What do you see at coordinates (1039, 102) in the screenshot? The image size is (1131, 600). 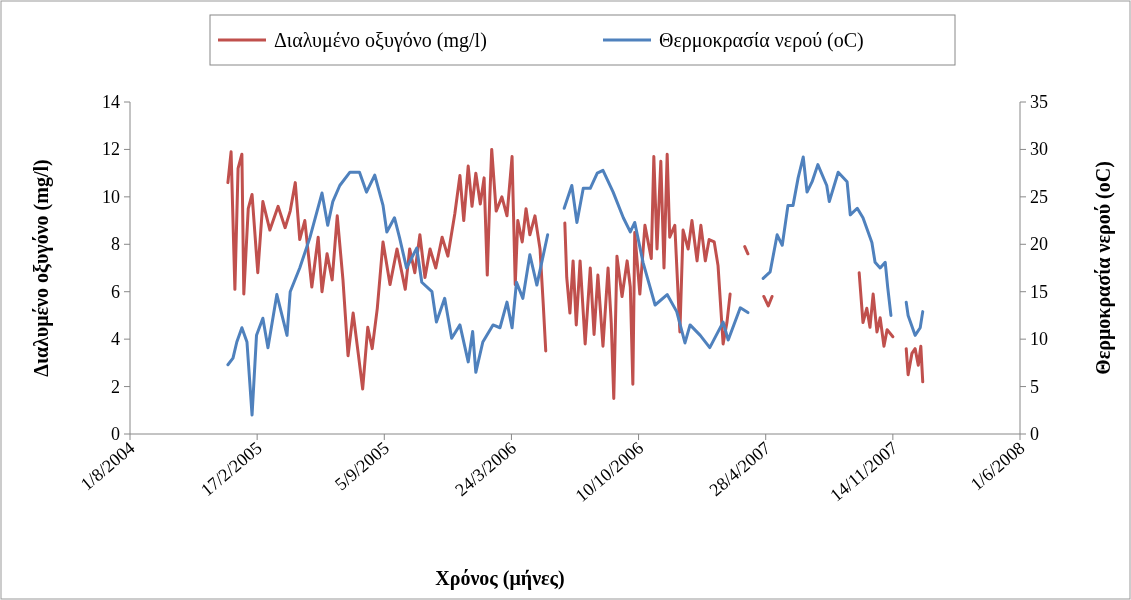 I see `y2-tick-label: 35` at bounding box center [1039, 102].